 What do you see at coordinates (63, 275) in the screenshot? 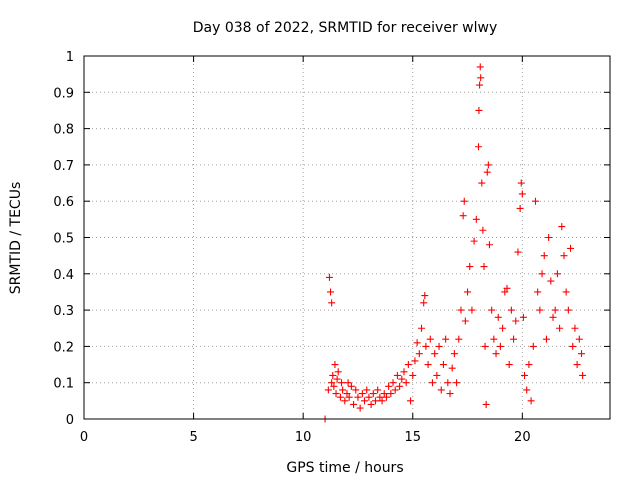
I see `y-tick-label: 0.4` at bounding box center [63, 275].